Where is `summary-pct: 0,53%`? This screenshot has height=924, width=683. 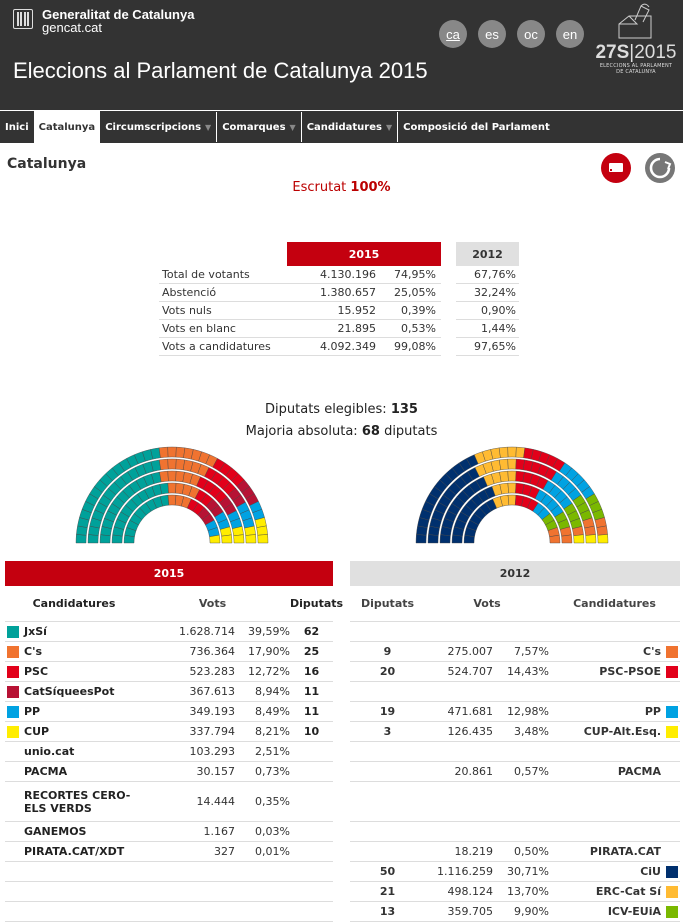
summary-pct: 0,53% is located at coordinates (408, 329).